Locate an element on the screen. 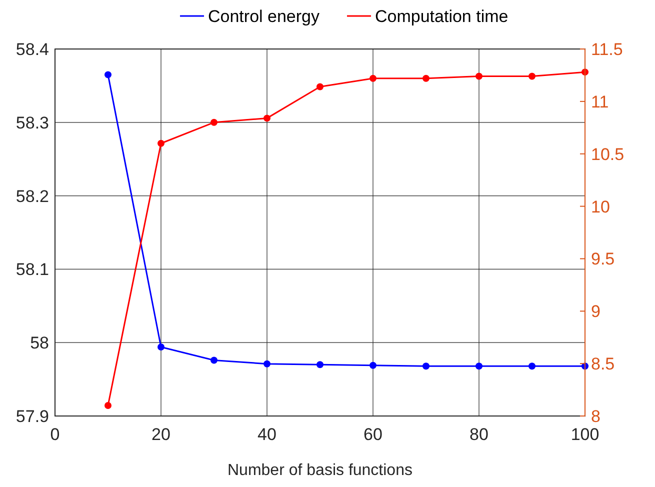 Image resolution: width=655 pixels, height=487 pixels. y2-tick-label: 11.5 is located at coordinates (607, 49).